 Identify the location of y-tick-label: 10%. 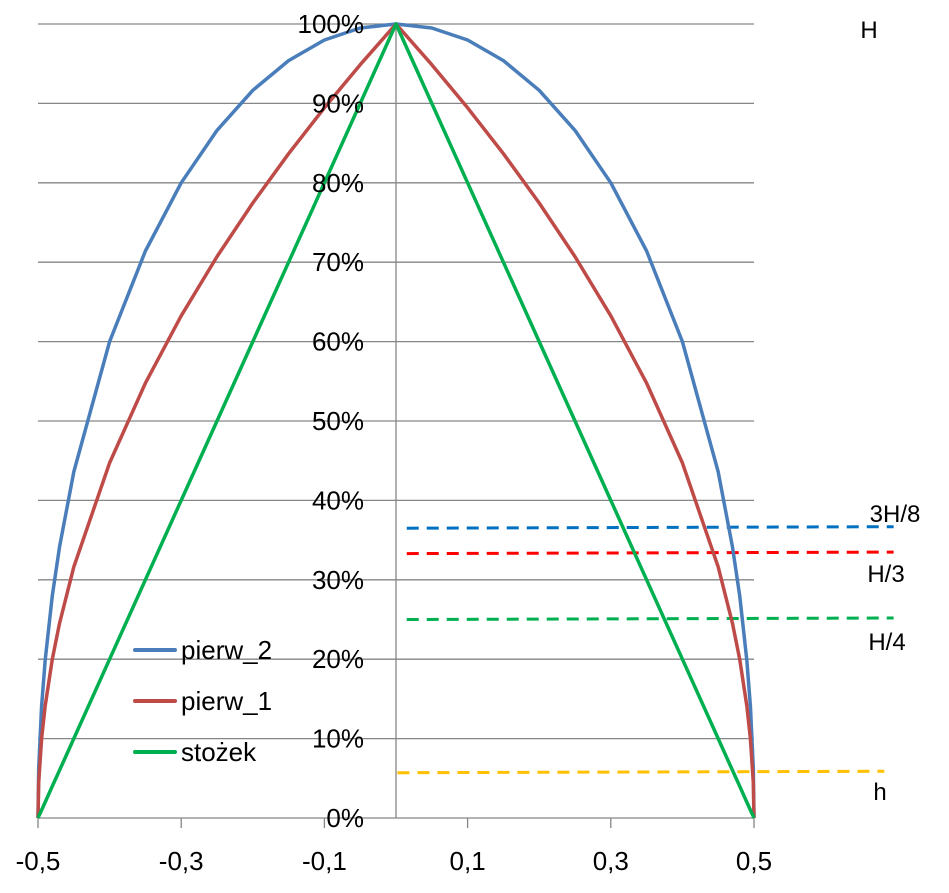
(338, 739).